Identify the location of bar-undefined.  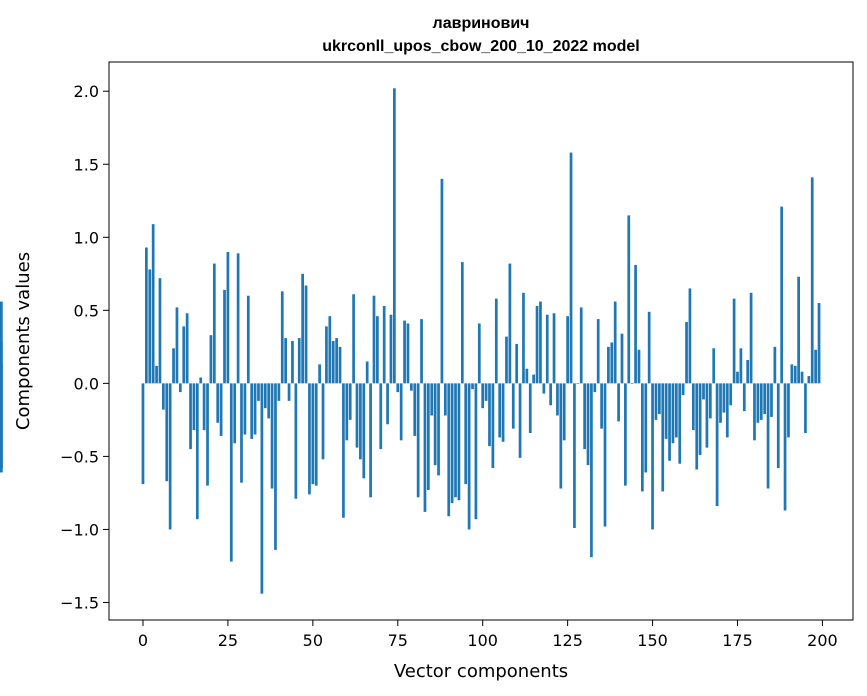
(1, 426).